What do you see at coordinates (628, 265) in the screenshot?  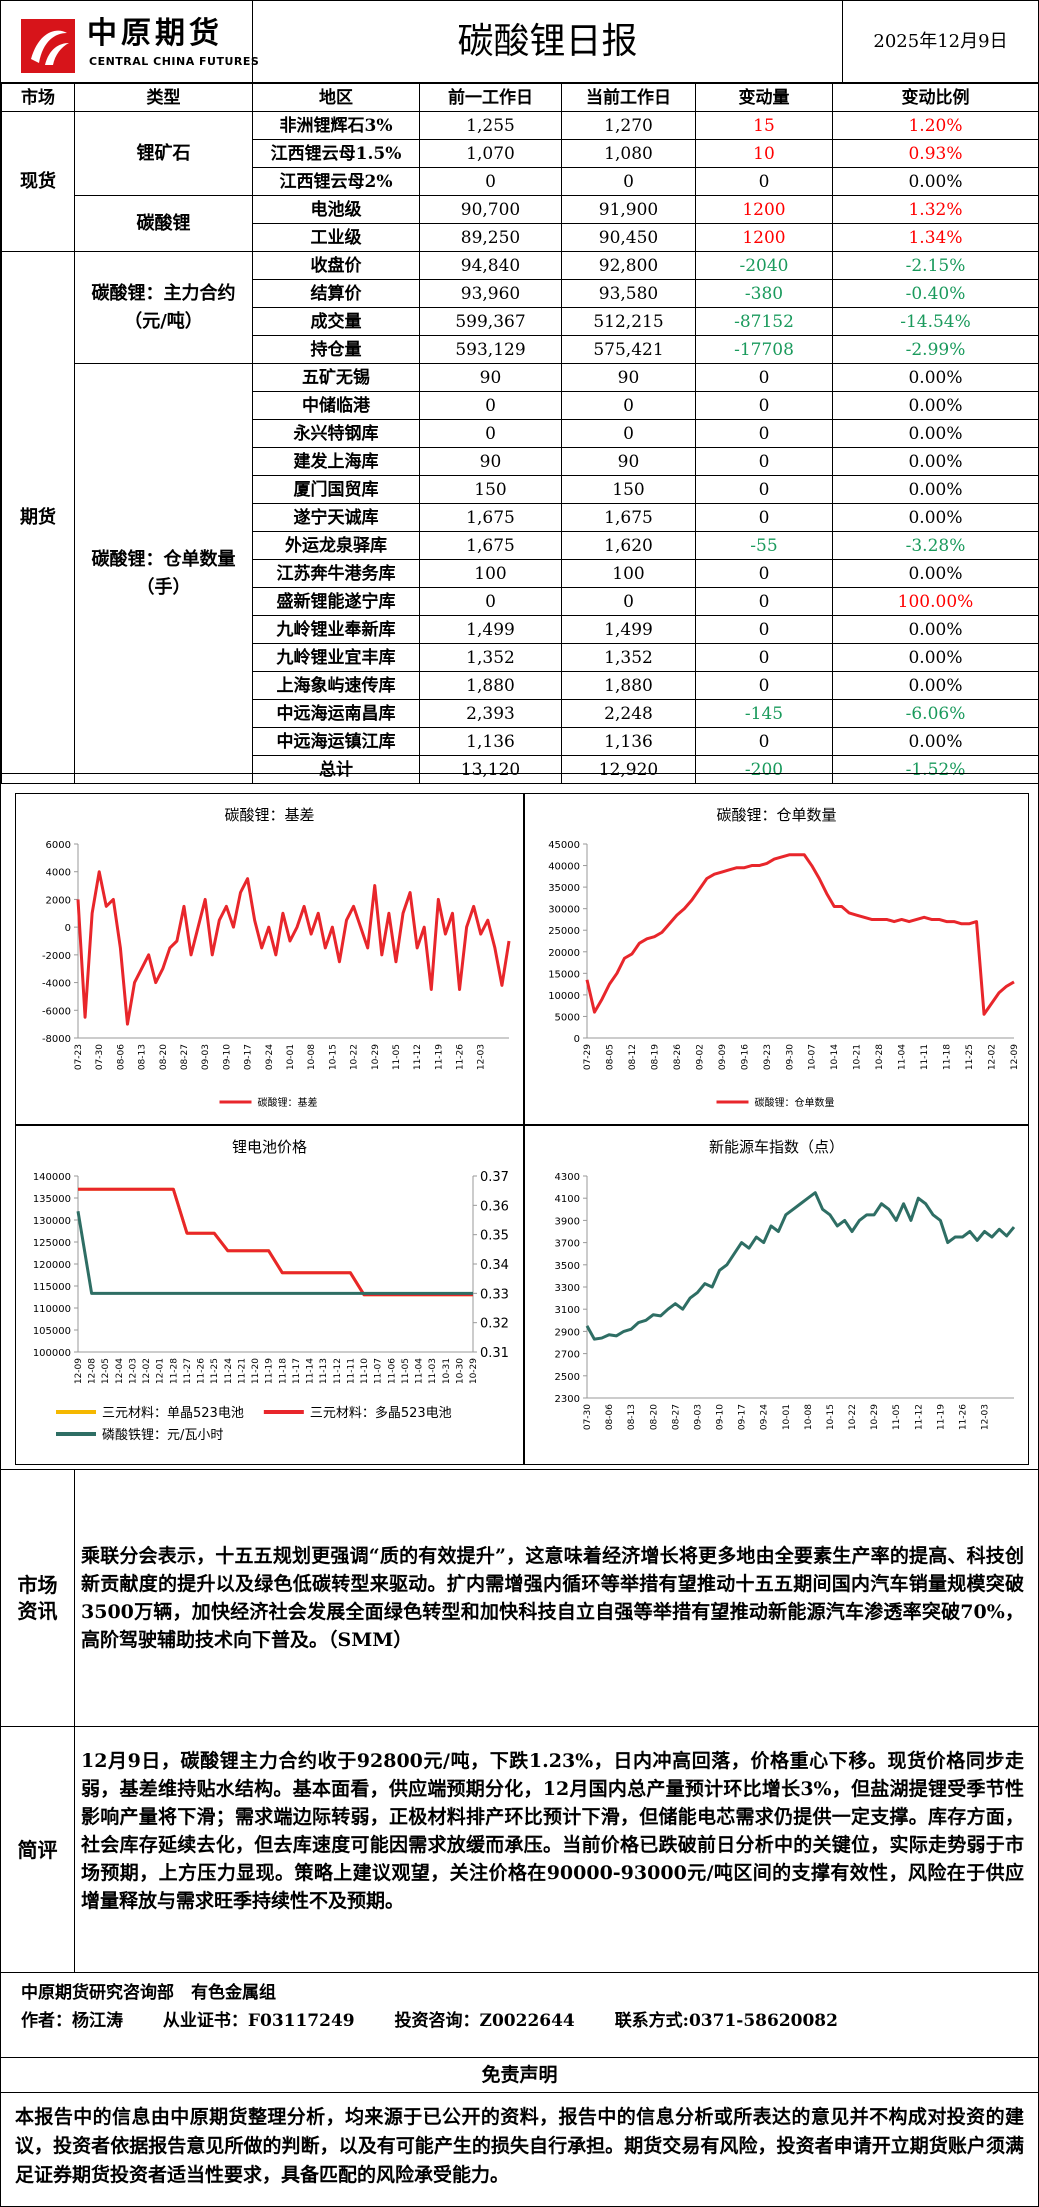 I see `curr-cell: 92,800` at bounding box center [628, 265].